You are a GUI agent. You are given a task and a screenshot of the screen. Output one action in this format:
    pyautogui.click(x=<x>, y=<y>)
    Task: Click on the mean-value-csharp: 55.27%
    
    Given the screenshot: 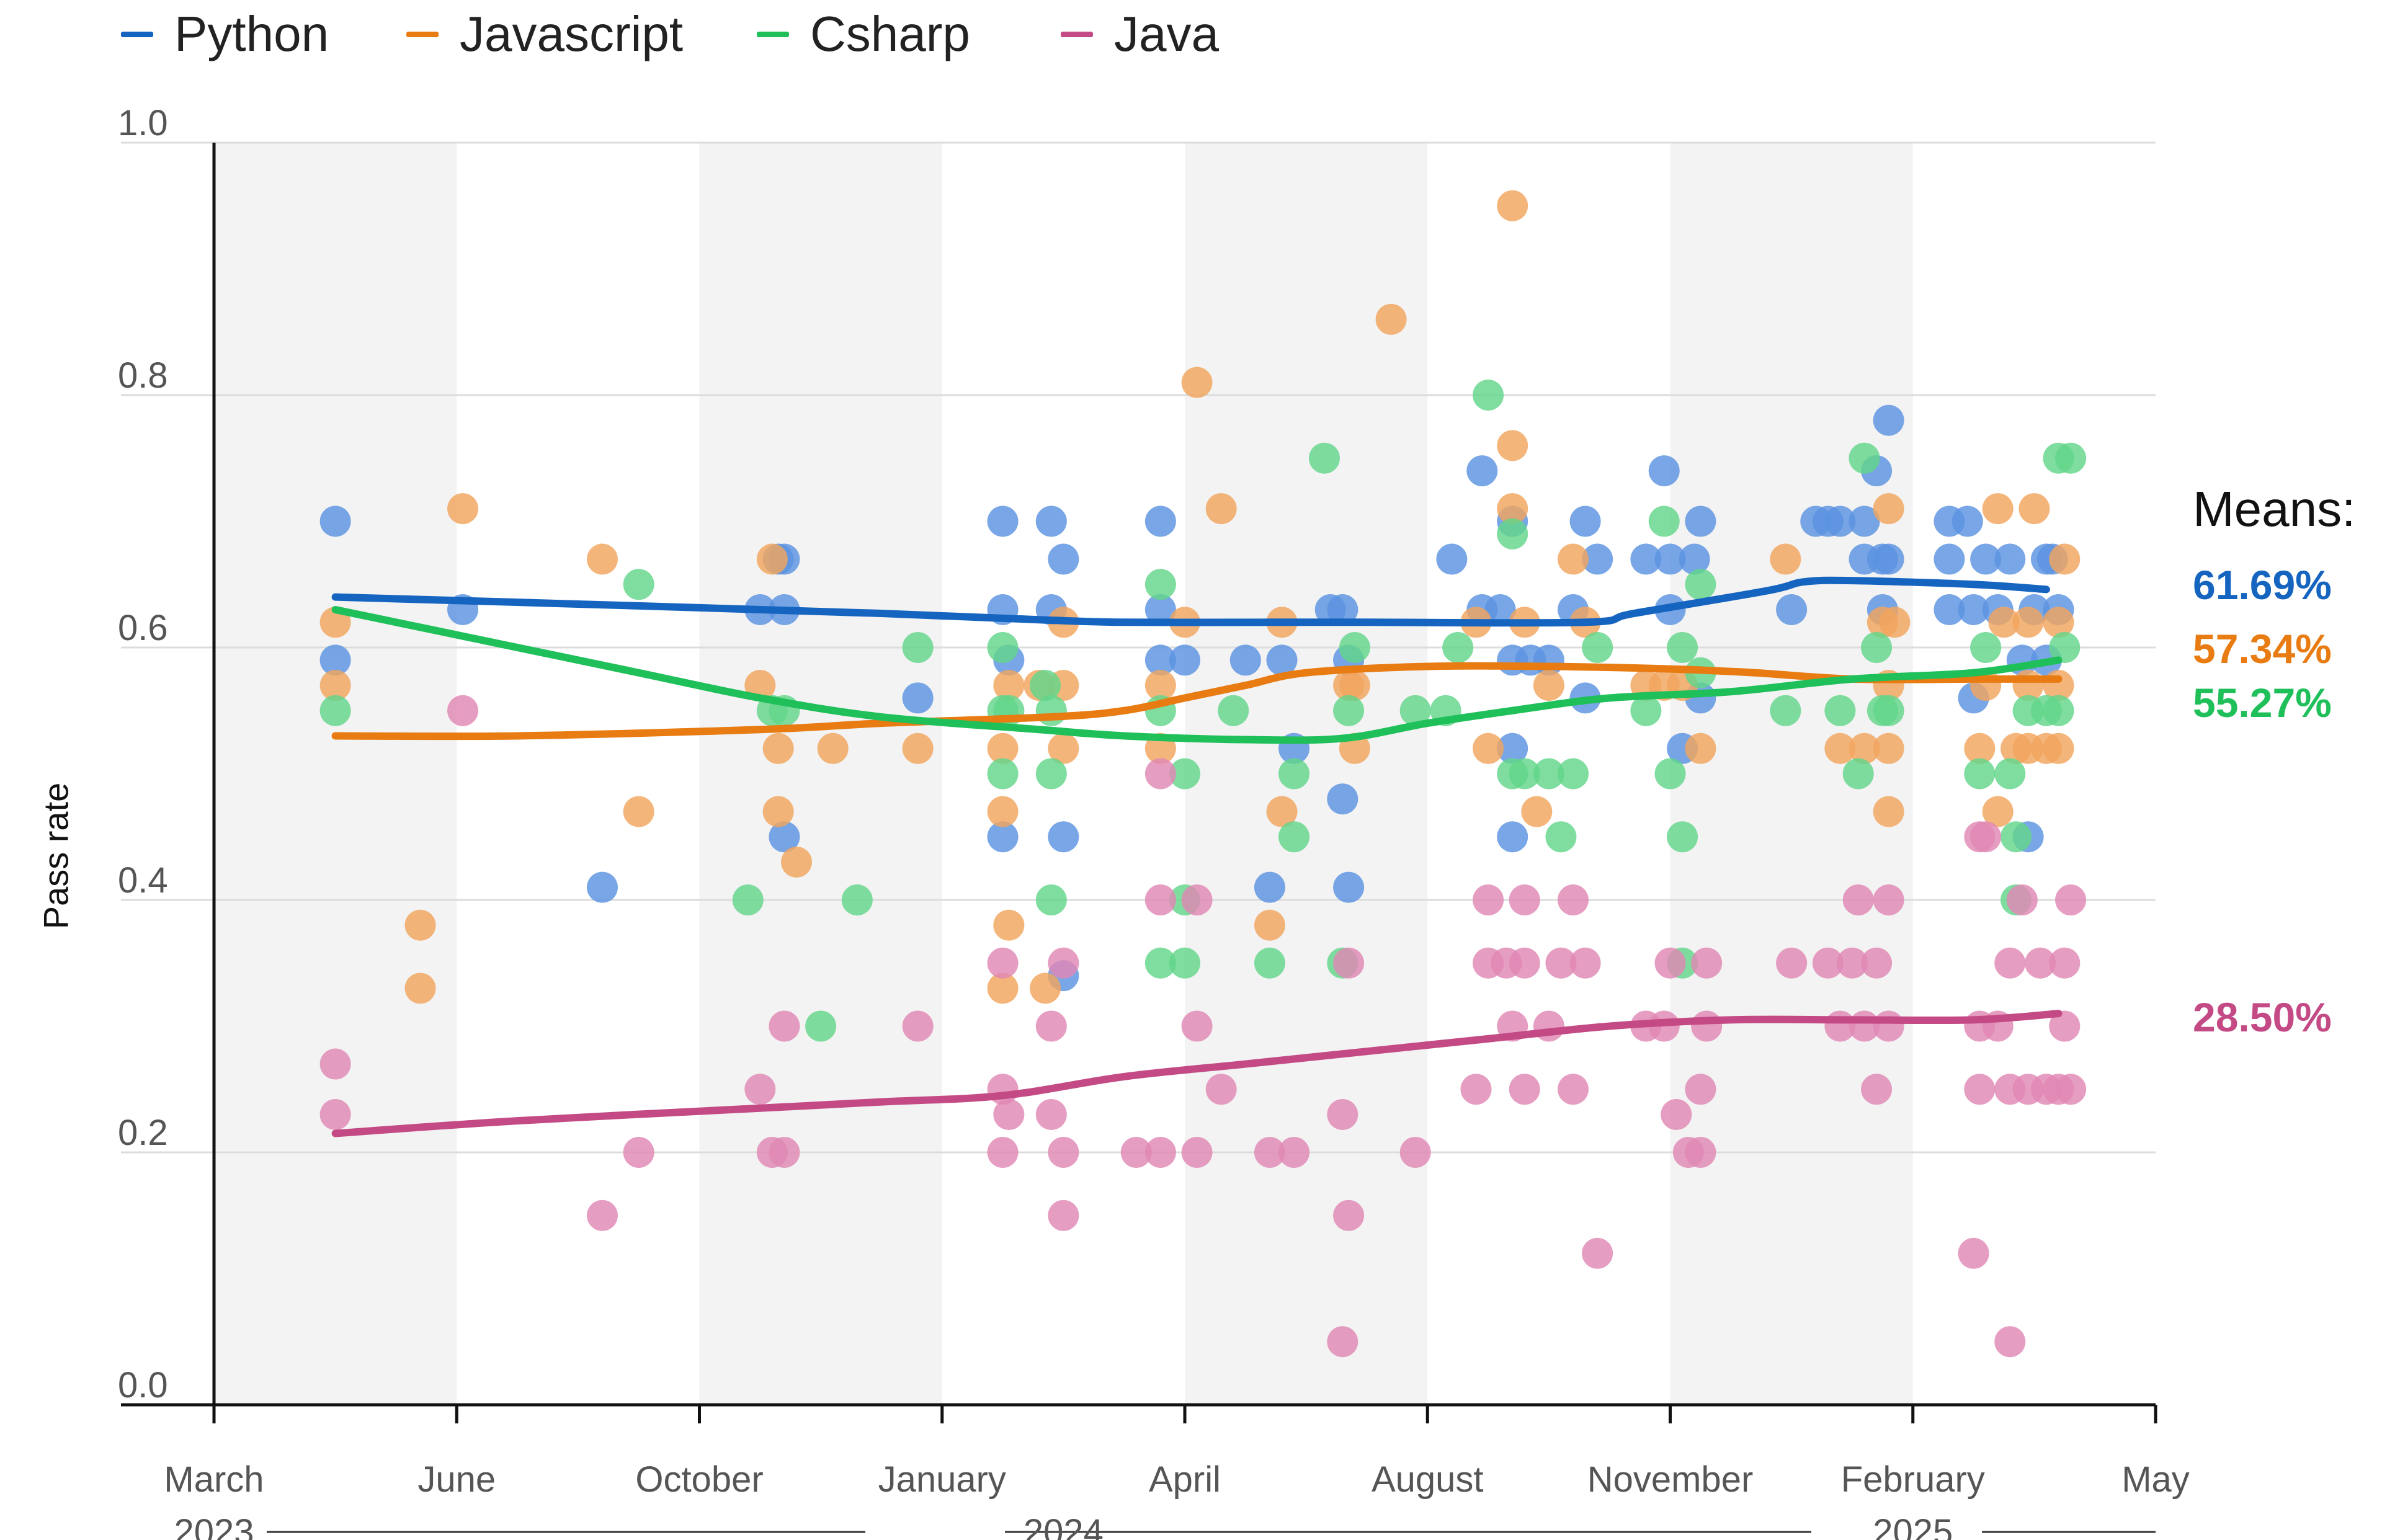 What is the action you would take?
    pyautogui.click(x=2262, y=703)
    